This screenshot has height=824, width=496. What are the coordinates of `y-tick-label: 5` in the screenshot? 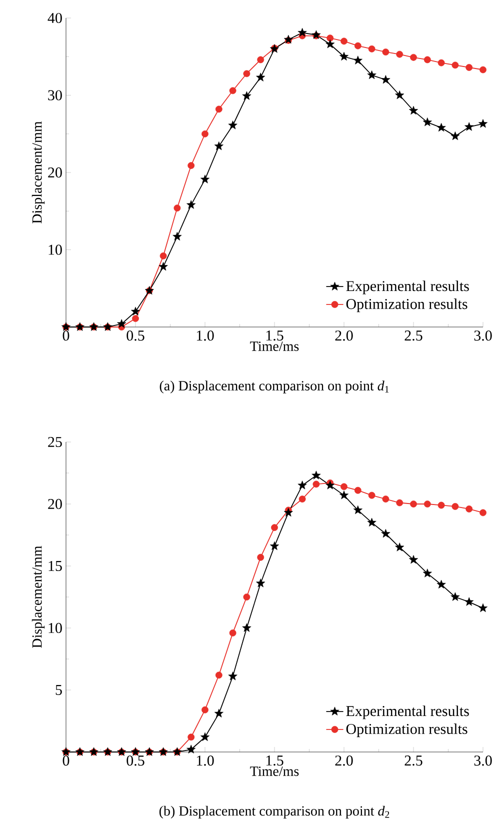 It's located at (59, 690).